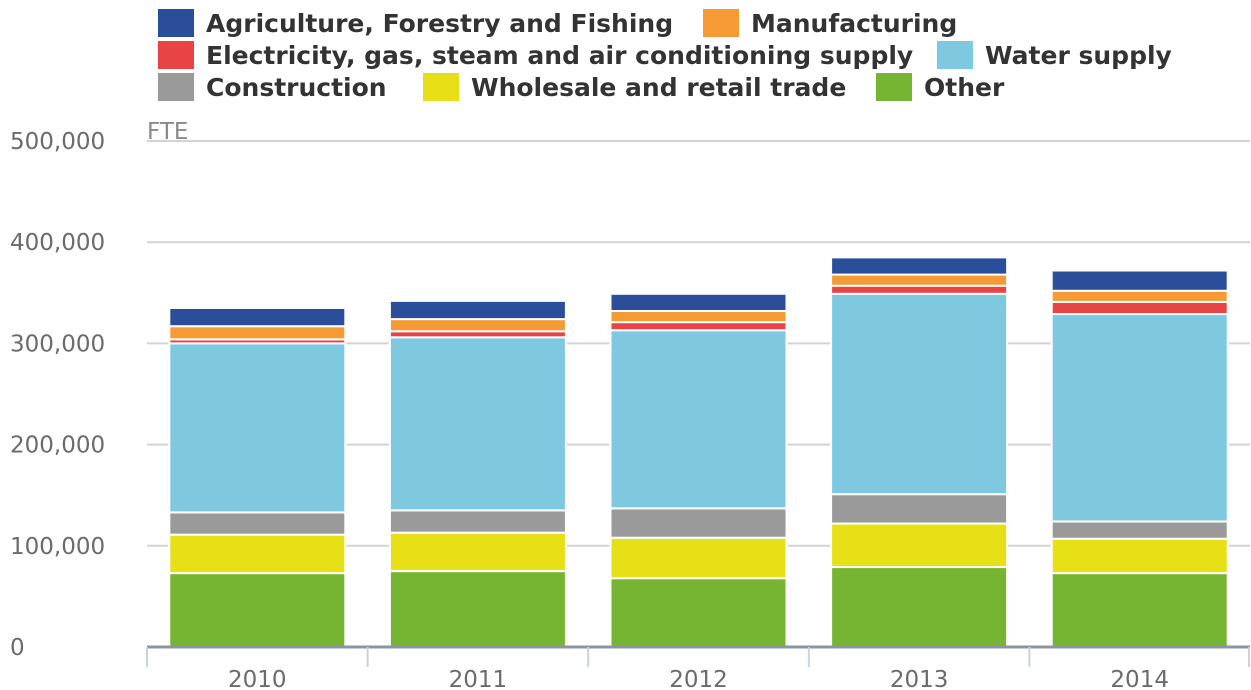  What do you see at coordinates (257, 678) in the screenshot?
I see `x-tick-label: 2010` at bounding box center [257, 678].